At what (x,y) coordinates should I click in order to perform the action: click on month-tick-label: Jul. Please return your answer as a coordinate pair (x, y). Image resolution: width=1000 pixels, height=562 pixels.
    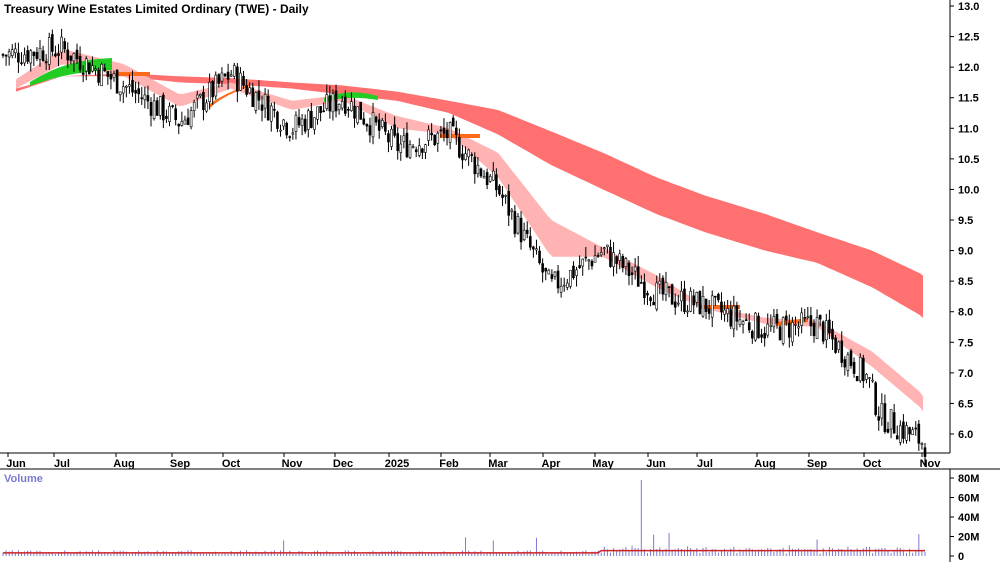
    Looking at the image, I should click on (62, 464).